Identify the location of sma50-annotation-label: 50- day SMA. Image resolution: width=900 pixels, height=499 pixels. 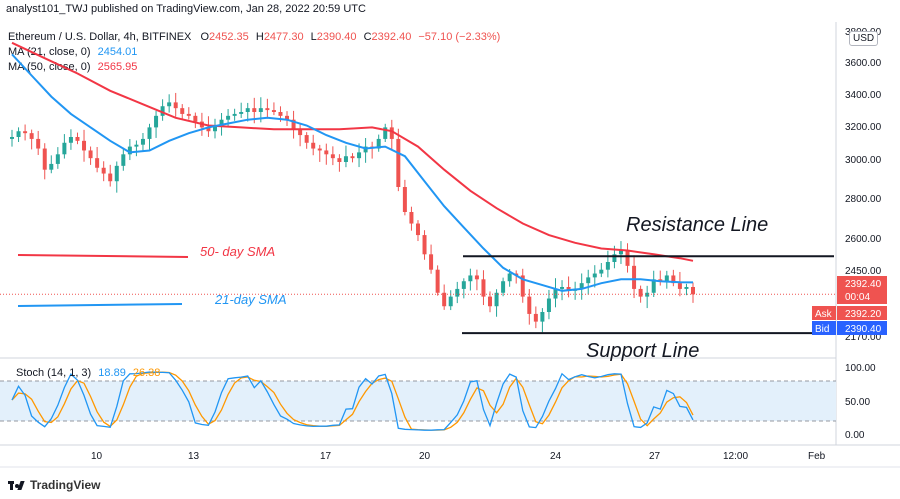
(237, 251).